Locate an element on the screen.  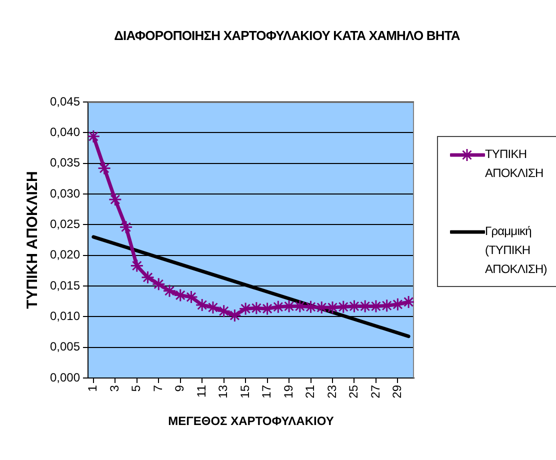
y-tick-label: 0,035 is located at coordinates (65, 163).